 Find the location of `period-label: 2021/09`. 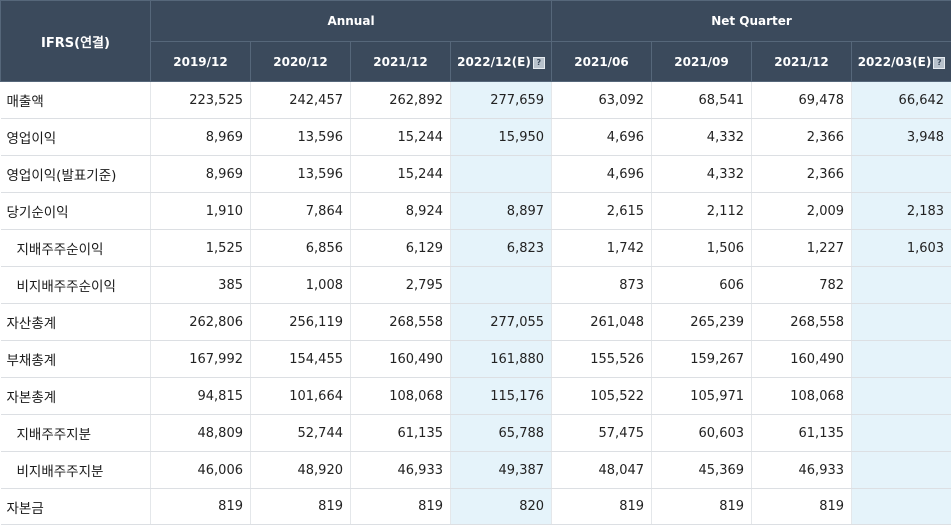

period-label: 2021/09 is located at coordinates (701, 61).